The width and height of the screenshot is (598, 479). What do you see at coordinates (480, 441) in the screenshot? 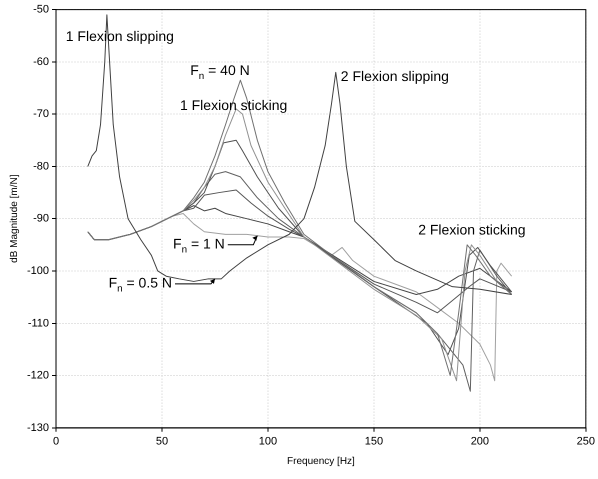
I see `x-tick-label: 200` at bounding box center [480, 441].